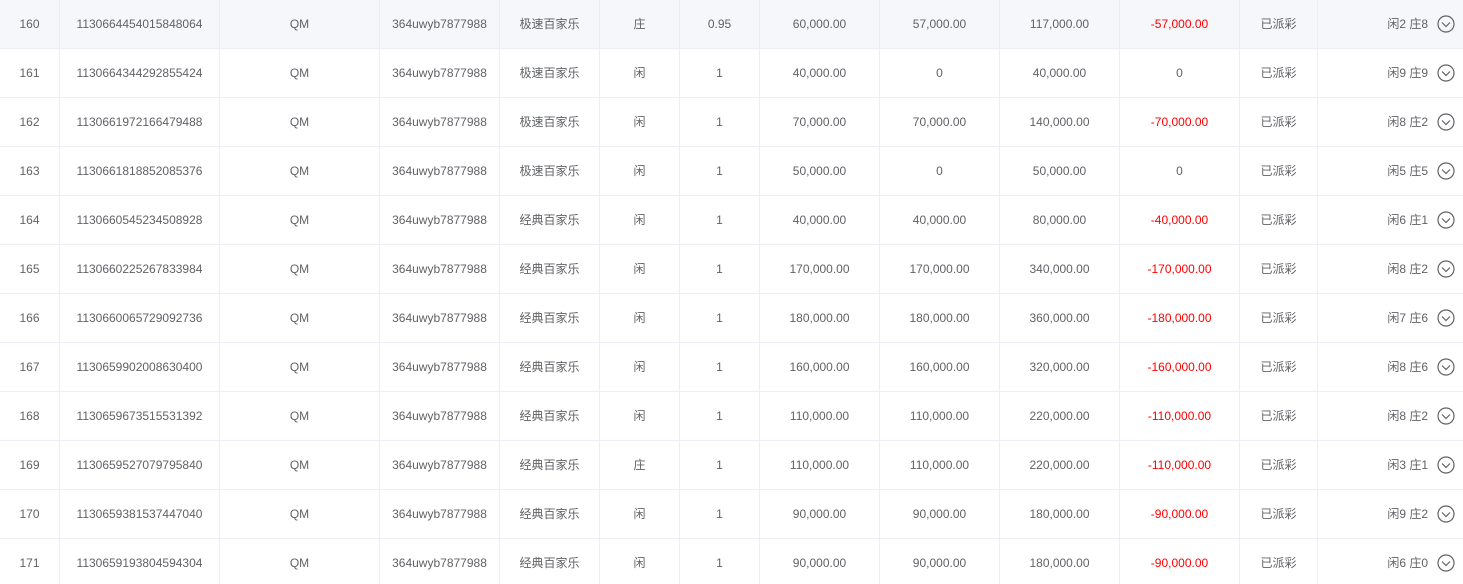 This screenshot has height=584, width=1463. I want to click on result: 闲9 庄9, so click(1407, 73).